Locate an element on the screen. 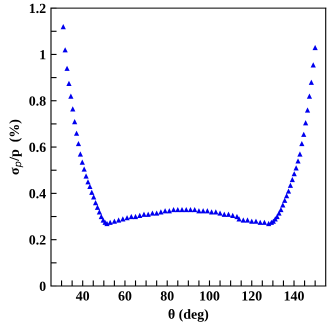 The height and width of the screenshot is (325, 329). x-tick-label: 80 is located at coordinates (167, 296).